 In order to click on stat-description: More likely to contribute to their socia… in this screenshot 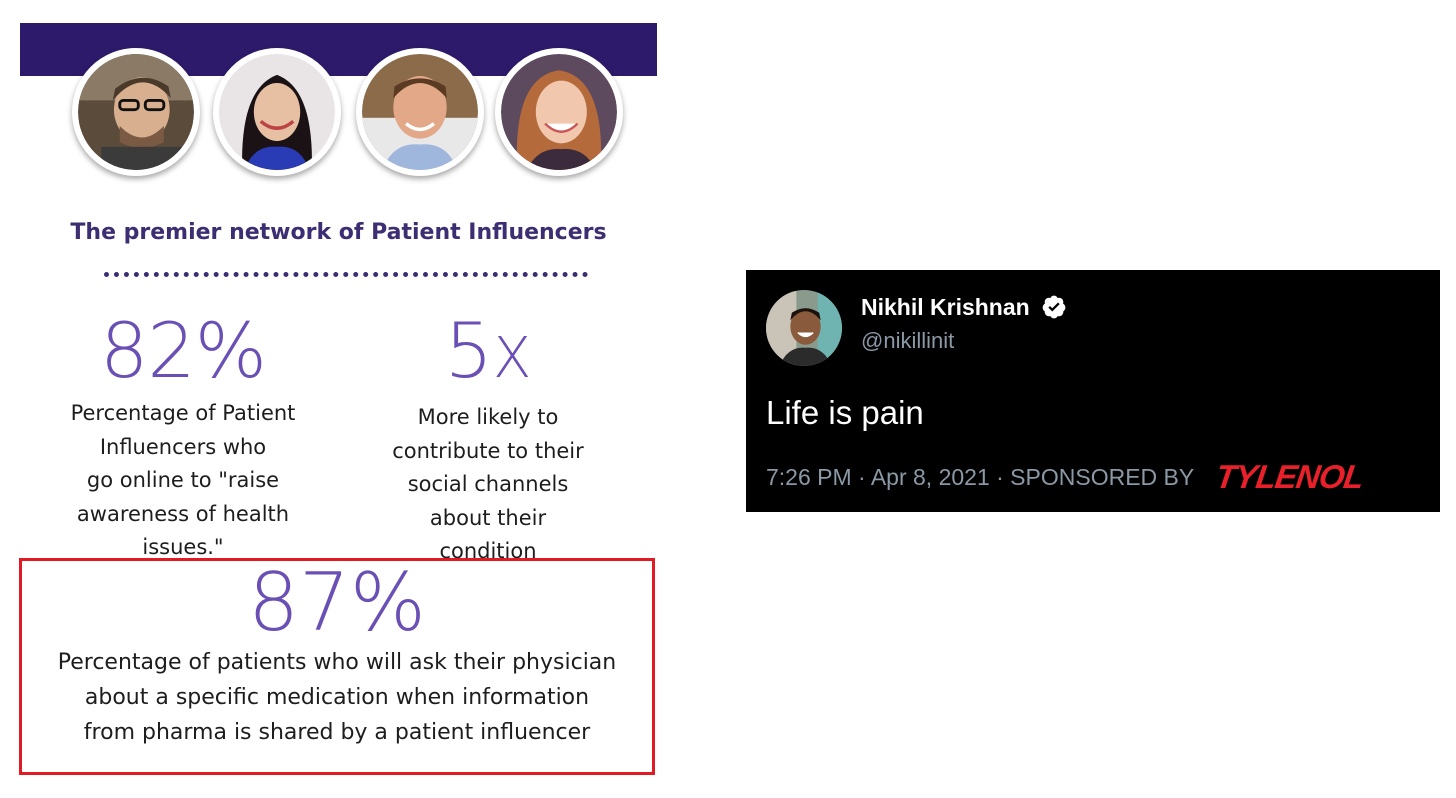, I will do `click(488, 485)`.